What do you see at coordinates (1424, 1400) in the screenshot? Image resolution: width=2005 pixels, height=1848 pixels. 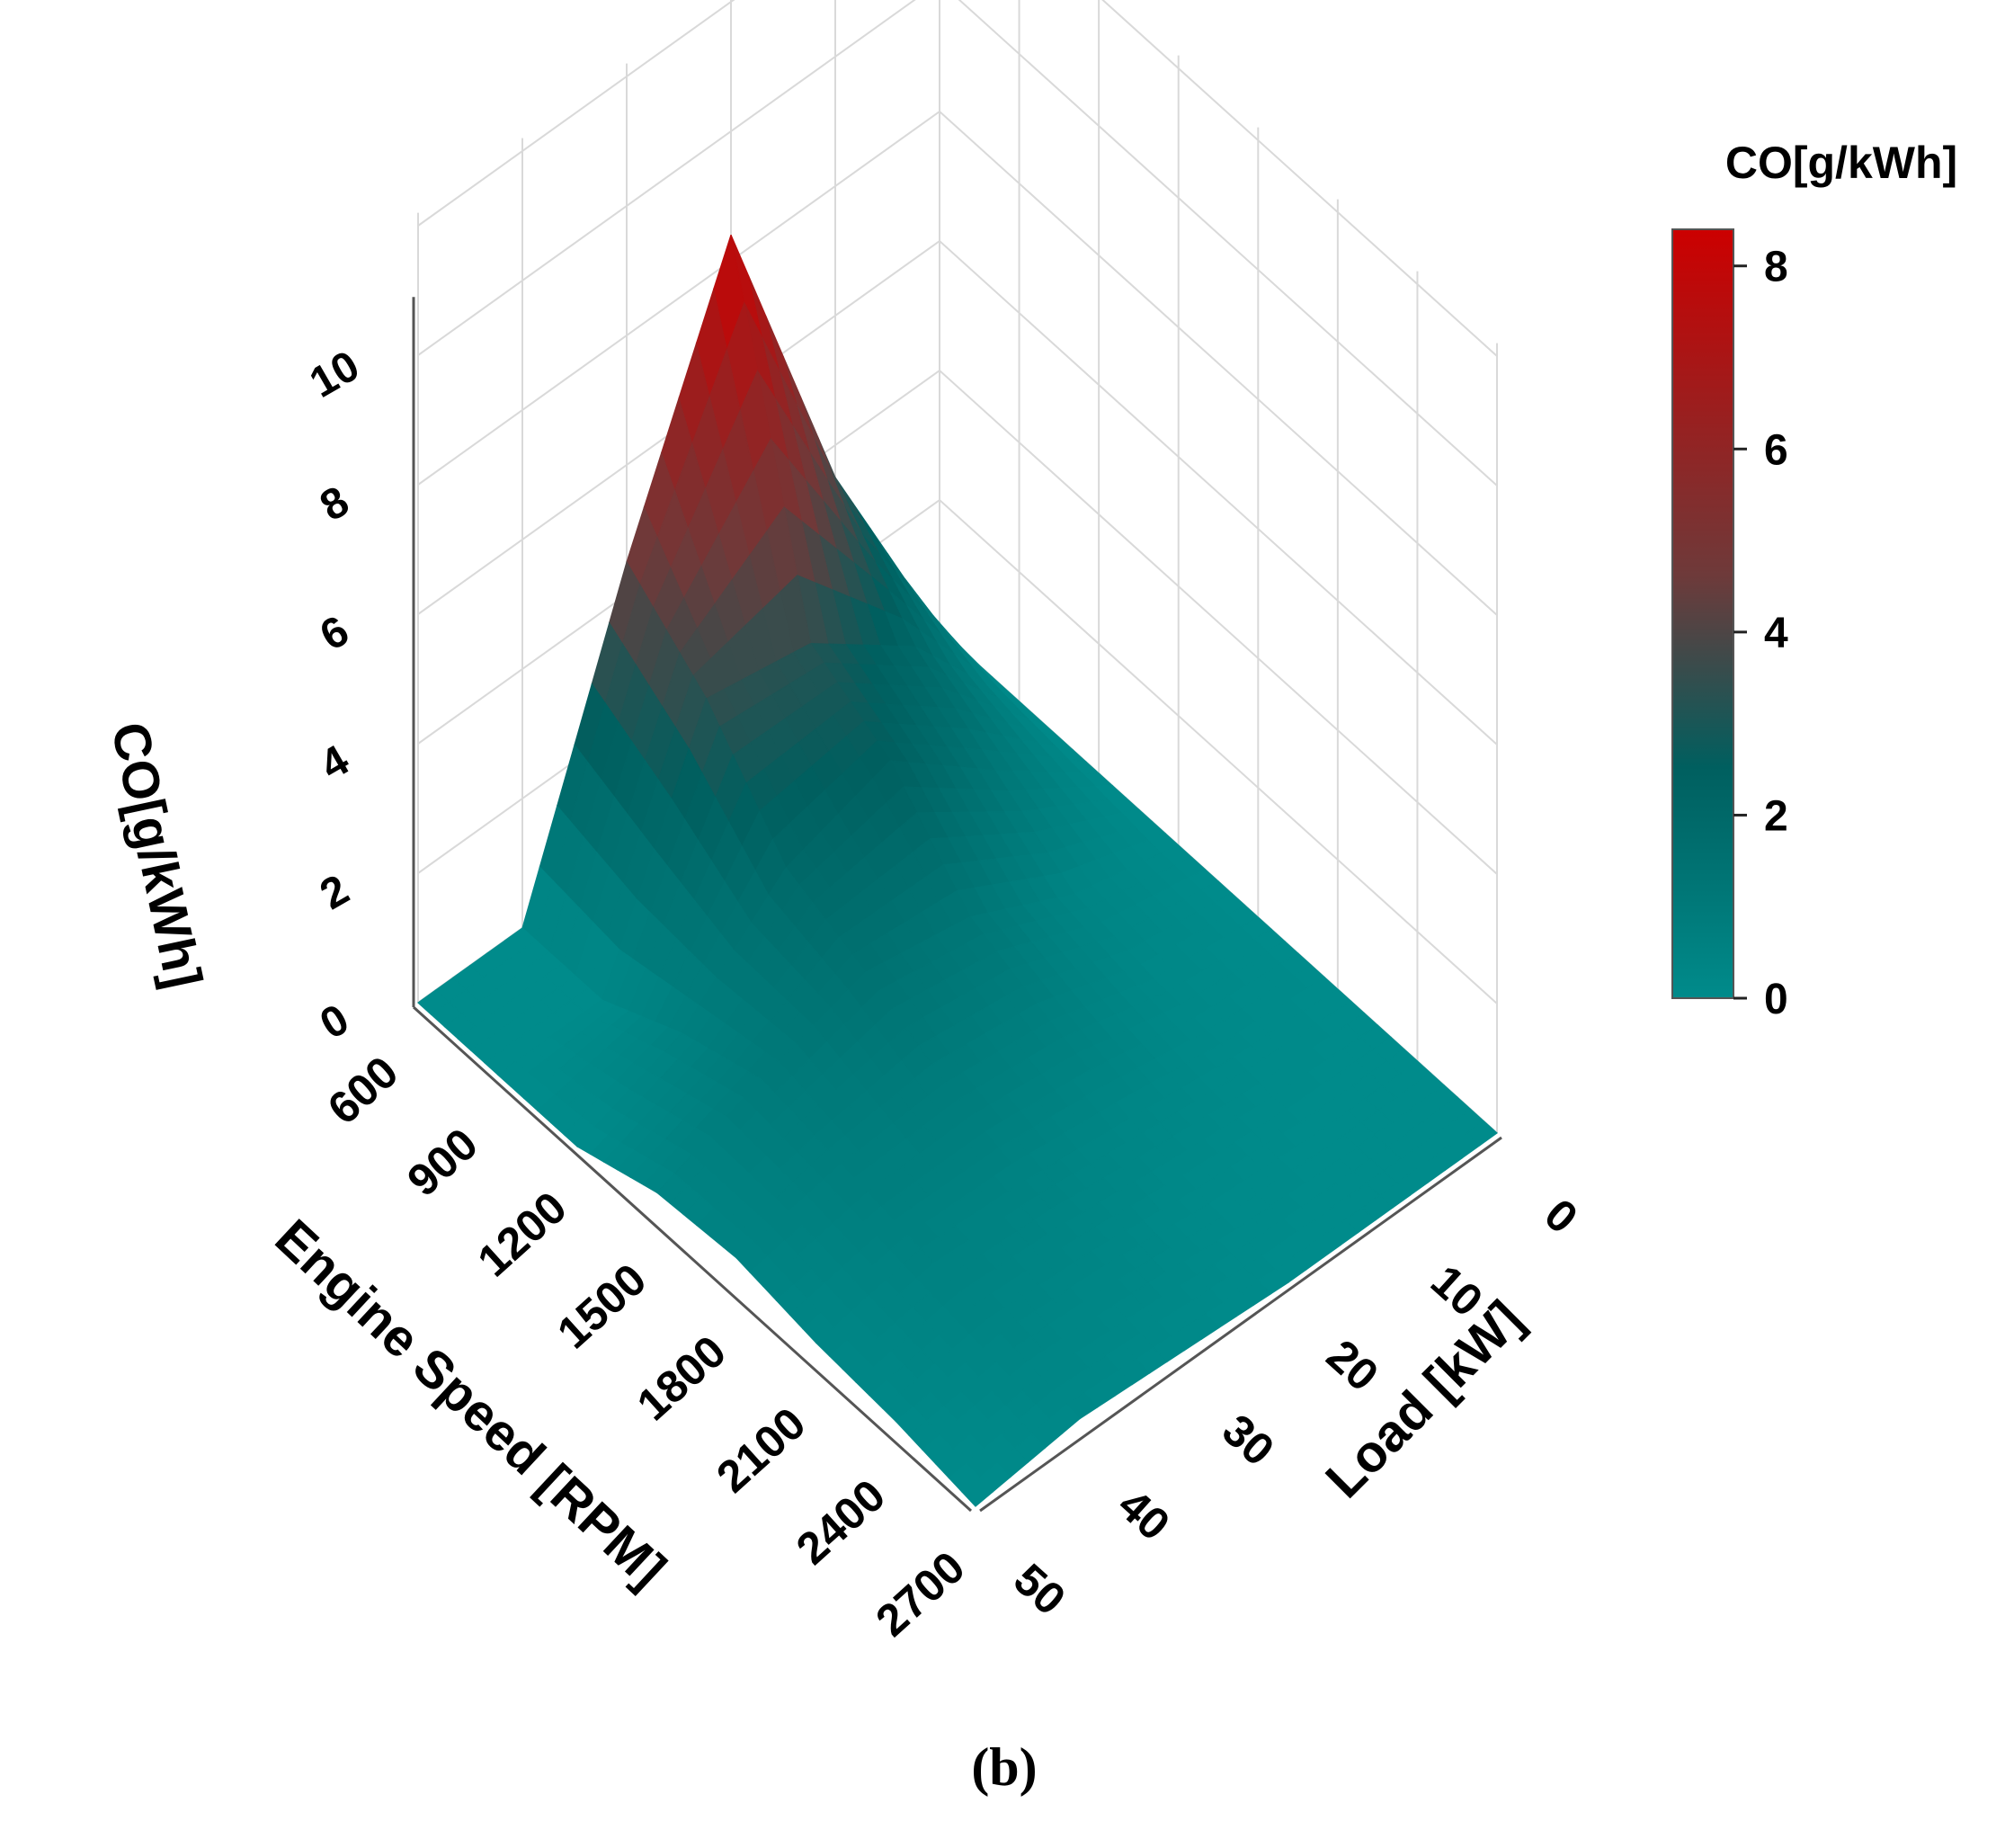 I see `y-axis-title: Load [kW]` at bounding box center [1424, 1400].